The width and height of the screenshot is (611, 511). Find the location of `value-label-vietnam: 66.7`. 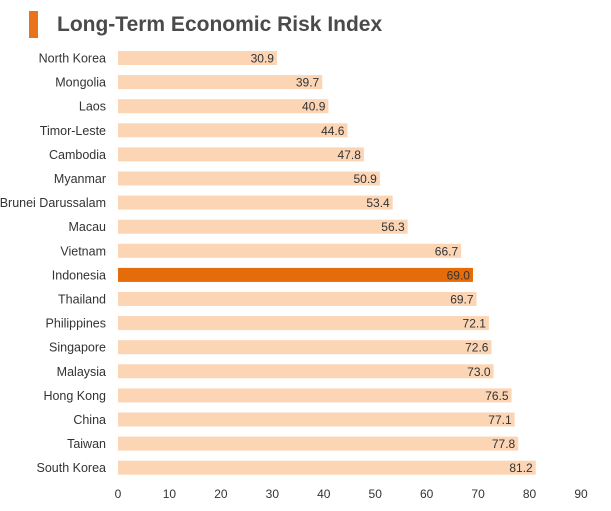

value-label-vietnam: 66.7 is located at coordinates (447, 251).